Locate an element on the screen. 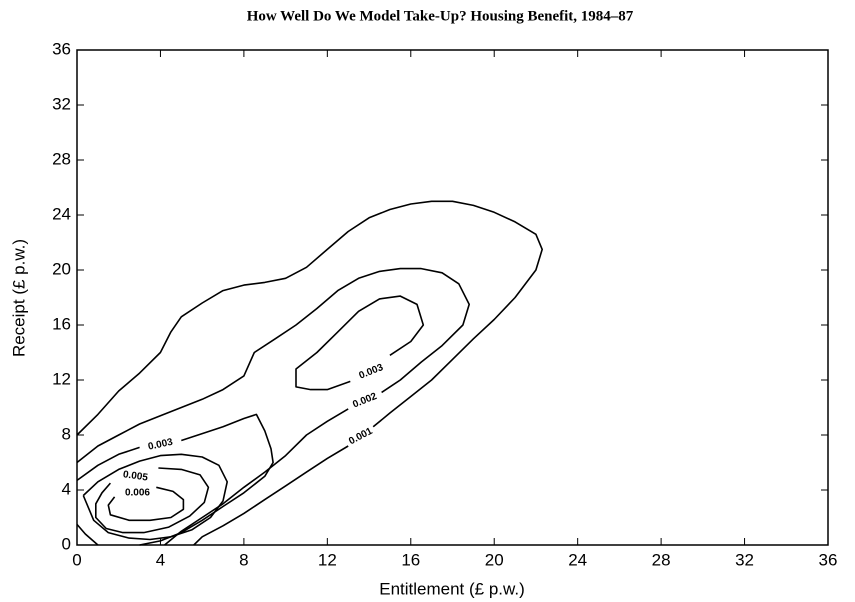 The width and height of the screenshot is (855, 602). contour-label: 0.006 is located at coordinates (137, 492).